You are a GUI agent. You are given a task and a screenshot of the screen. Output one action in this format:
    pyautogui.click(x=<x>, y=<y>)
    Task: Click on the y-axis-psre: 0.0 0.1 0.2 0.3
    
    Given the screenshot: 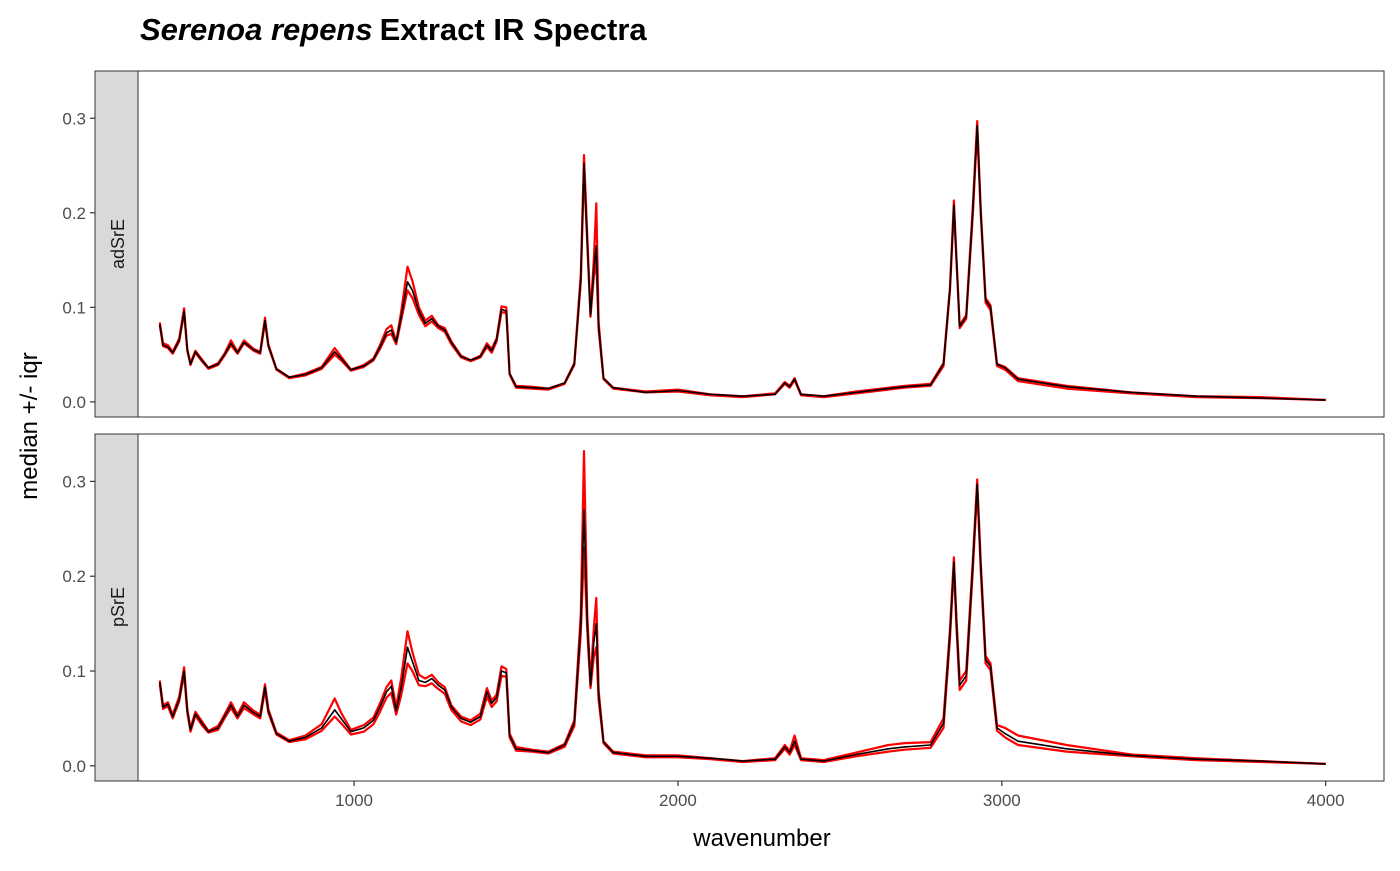 What is the action you would take?
    pyautogui.click(x=78, y=624)
    